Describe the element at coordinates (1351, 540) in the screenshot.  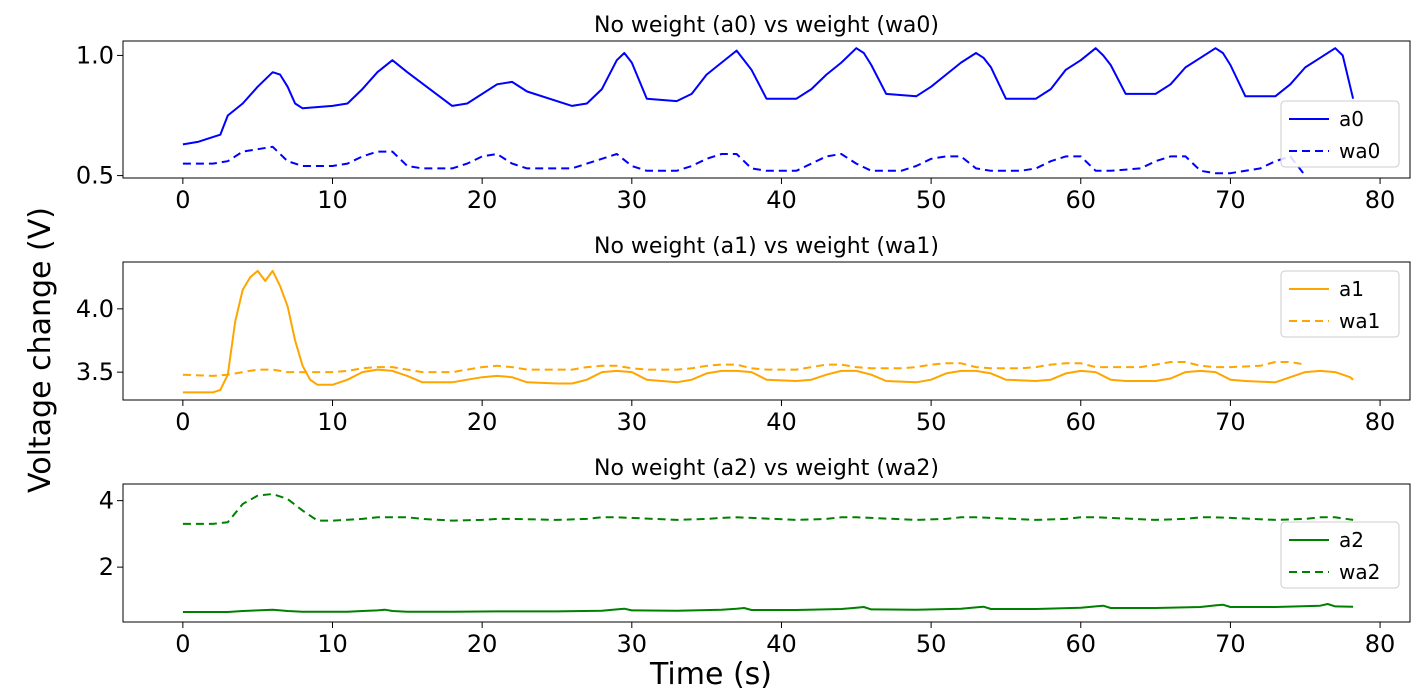
I see `legend-label-a2: a2` at that location.